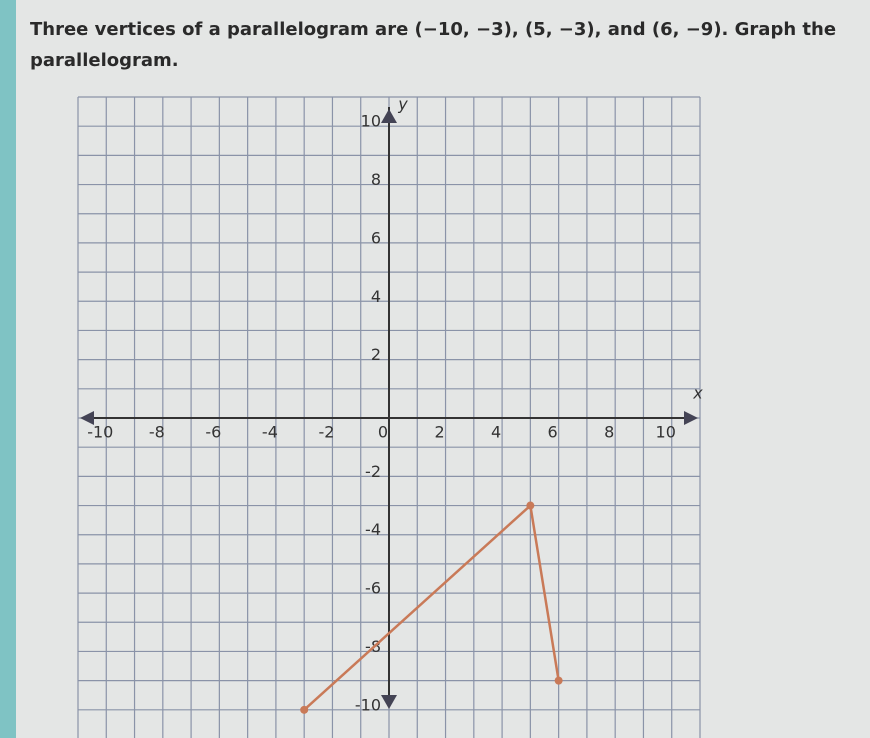 The width and height of the screenshot is (870, 738). Describe the element at coordinates (376, 354) in the screenshot. I see `y-tick-label: 2` at that location.